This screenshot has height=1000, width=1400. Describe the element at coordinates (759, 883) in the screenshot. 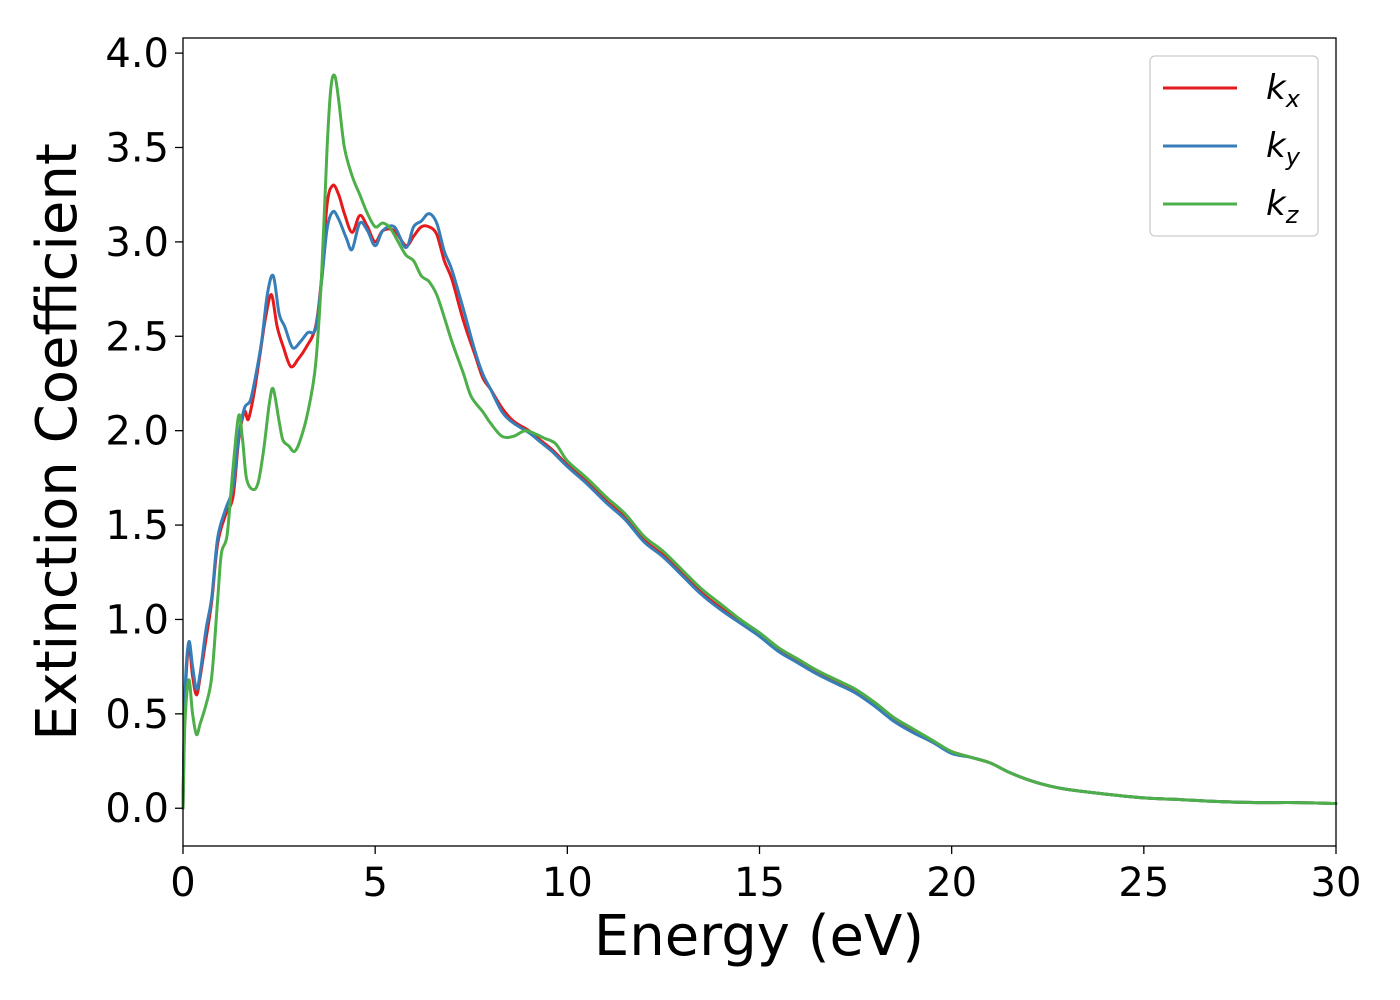

I see `x-tick-label: 15` at that location.